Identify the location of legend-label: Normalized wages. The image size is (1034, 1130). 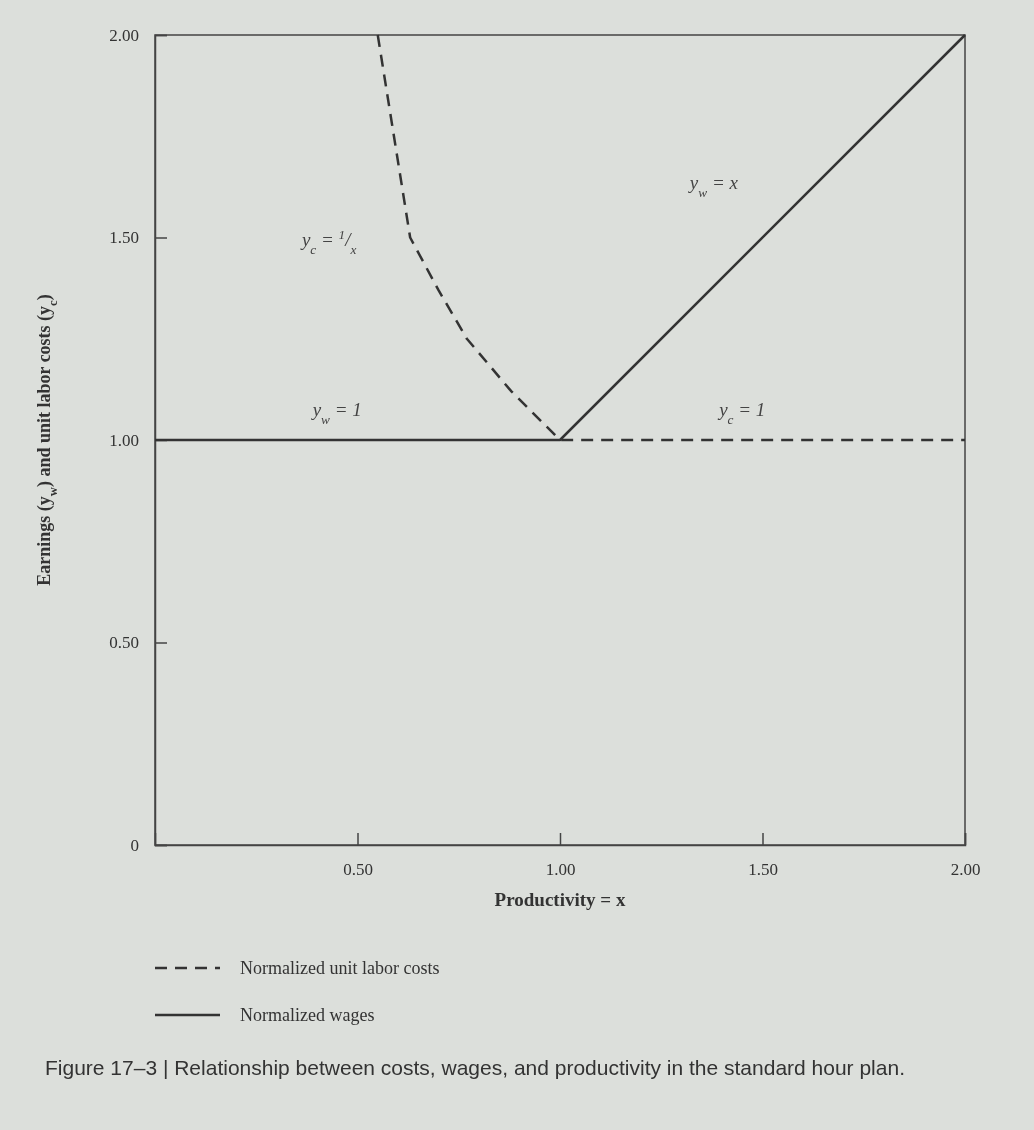
(307, 1015).